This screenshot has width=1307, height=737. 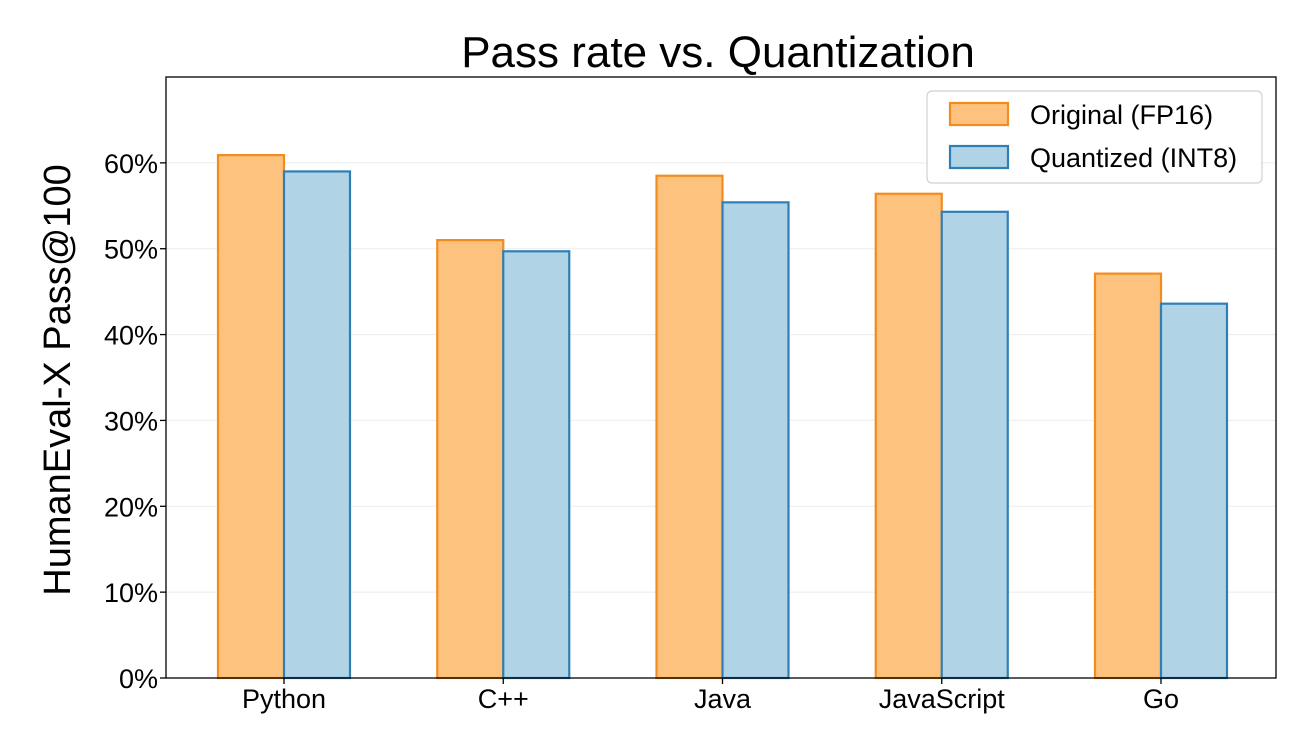 I want to click on y-tick-label: 60%, so click(x=131, y=164).